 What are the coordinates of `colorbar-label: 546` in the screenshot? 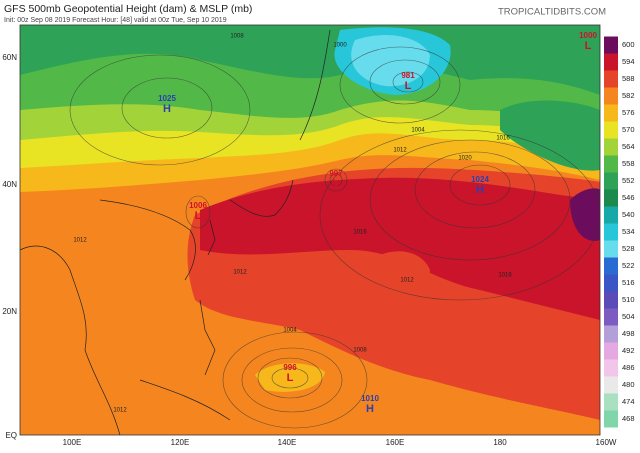 It's located at (628, 197).